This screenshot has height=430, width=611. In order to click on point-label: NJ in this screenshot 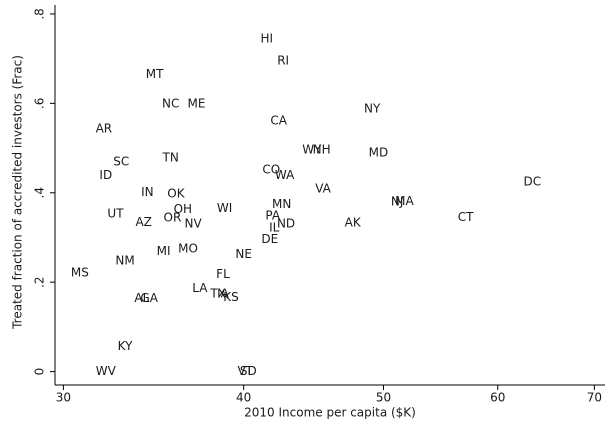, I will do `click(397, 202)`.